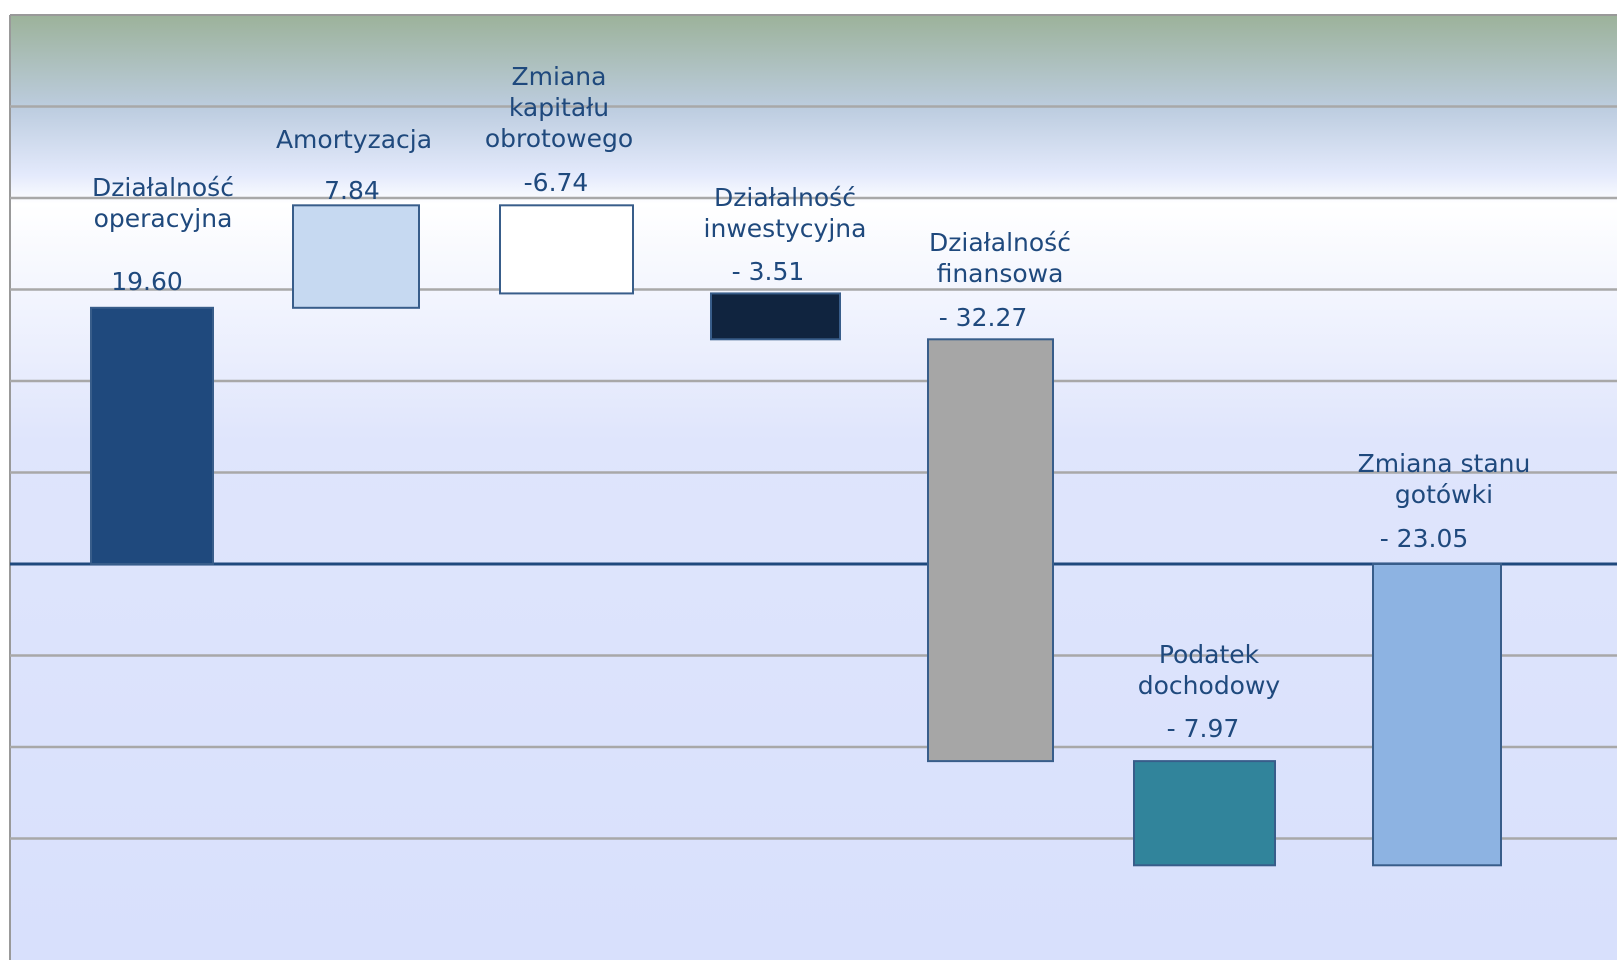  What do you see at coordinates (785, 213) in the screenshot?
I see `category-label: Działalność inwestycyjna` at bounding box center [785, 213].